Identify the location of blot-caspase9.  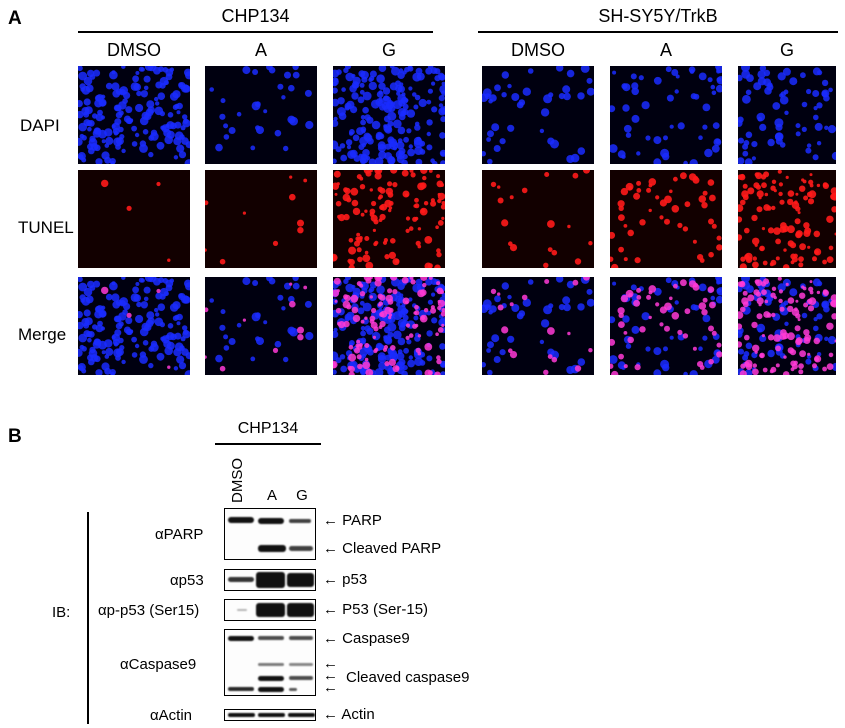
(270, 662).